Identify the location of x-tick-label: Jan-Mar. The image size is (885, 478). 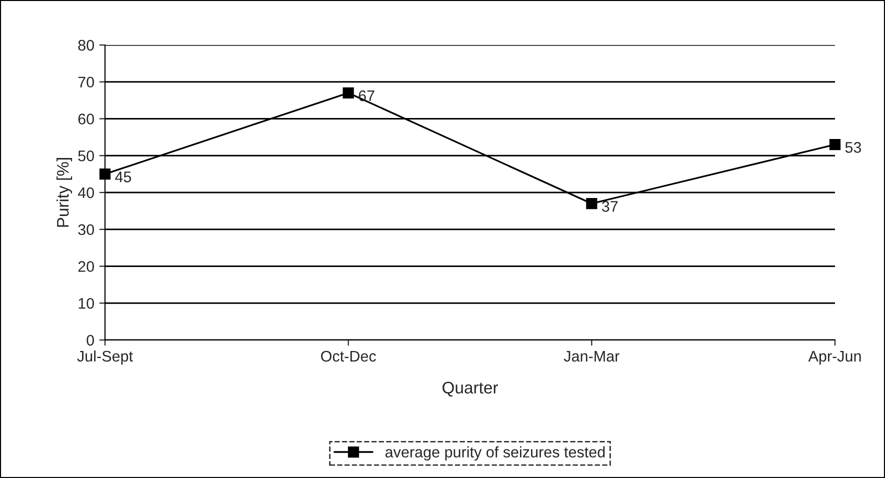
(592, 356).